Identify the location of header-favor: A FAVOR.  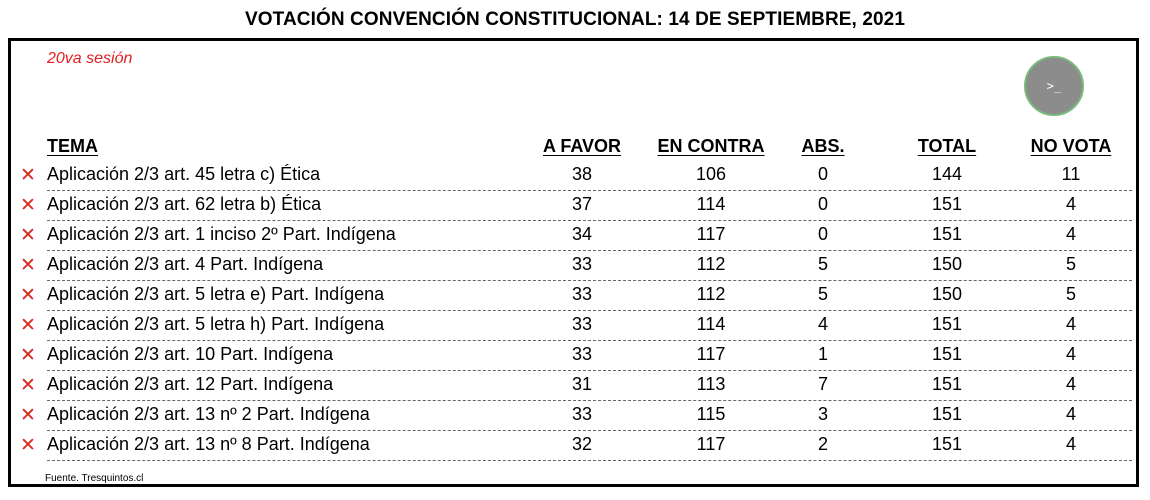
(581, 146).